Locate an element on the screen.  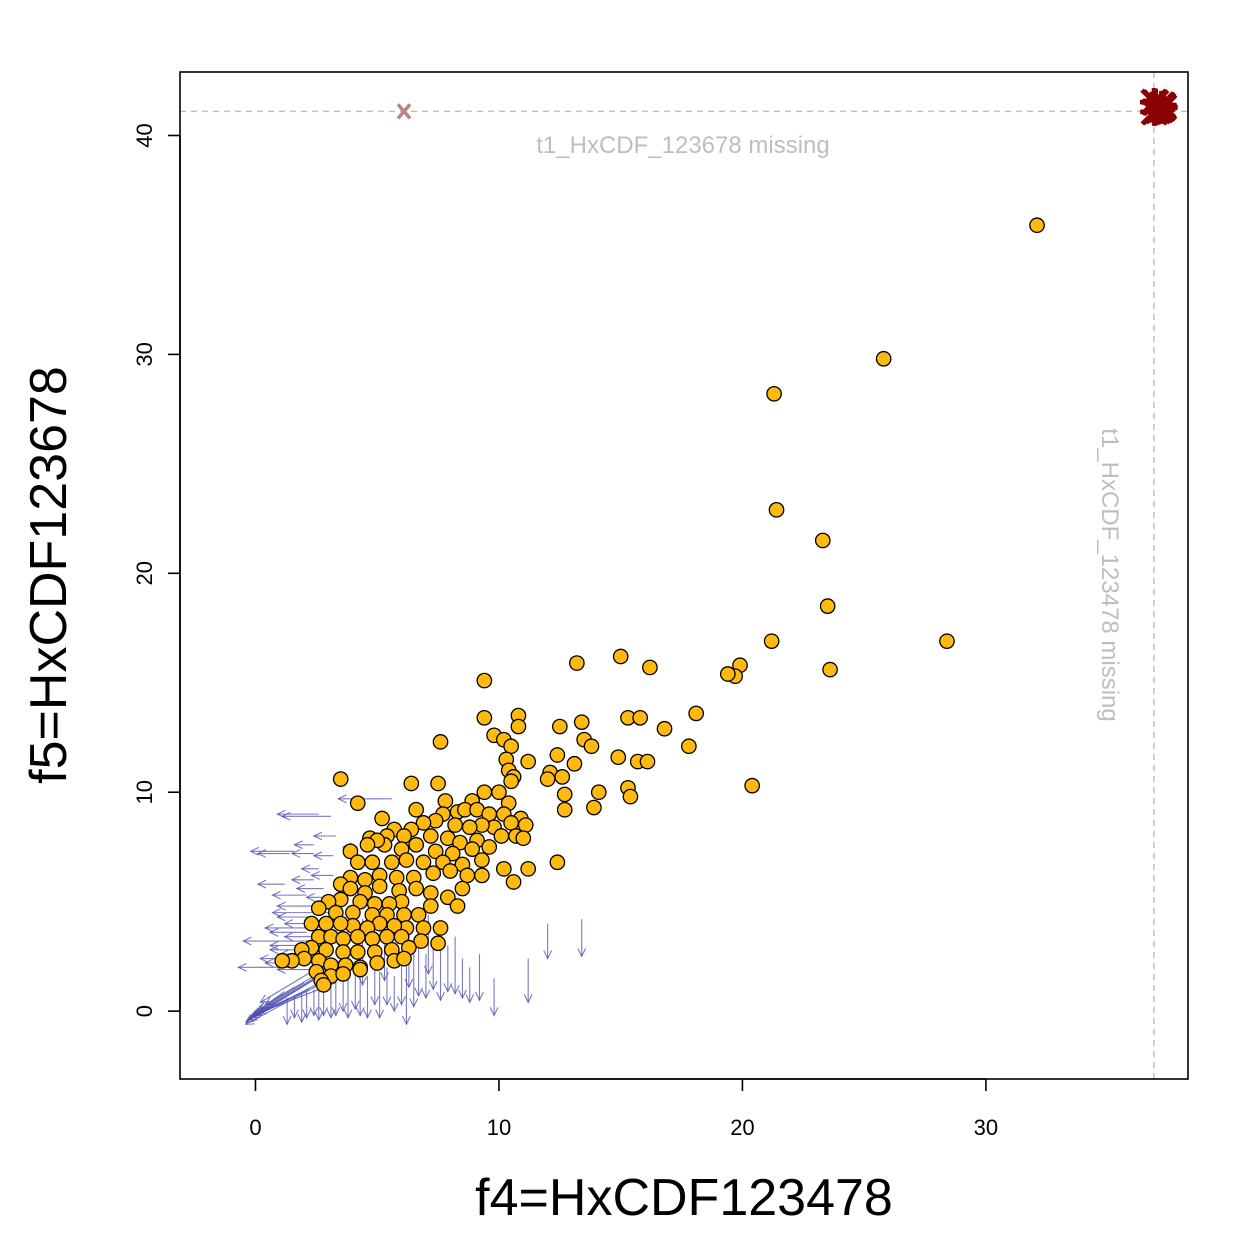
x-tick-label: 30 is located at coordinates (986, 1127).